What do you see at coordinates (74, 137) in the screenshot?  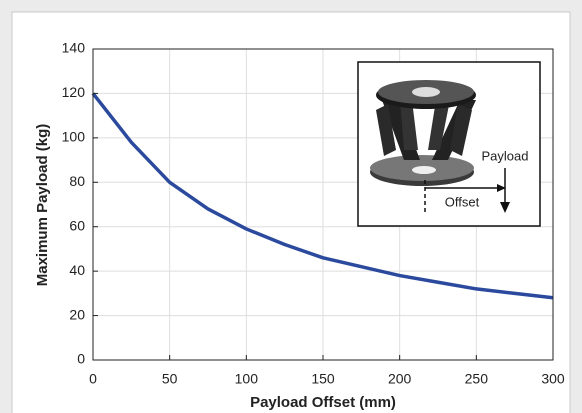 I see `y-tick-label: 100` at bounding box center [74, 137].